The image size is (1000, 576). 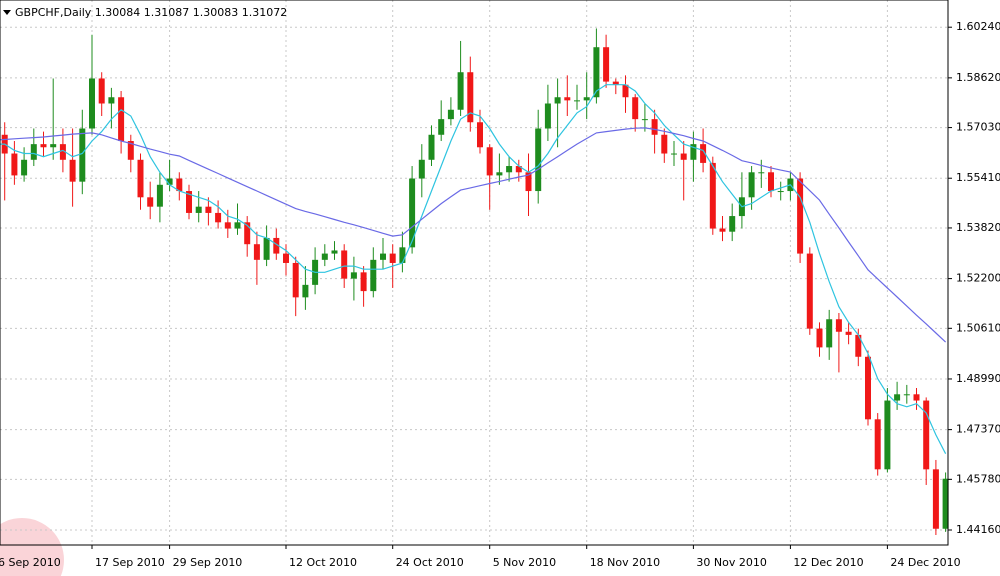 What do you see at coordinates (731, 562) in the screenshot?
I see `x-tick-label: 30 Nov 2010` at bounding box center [731, 562].